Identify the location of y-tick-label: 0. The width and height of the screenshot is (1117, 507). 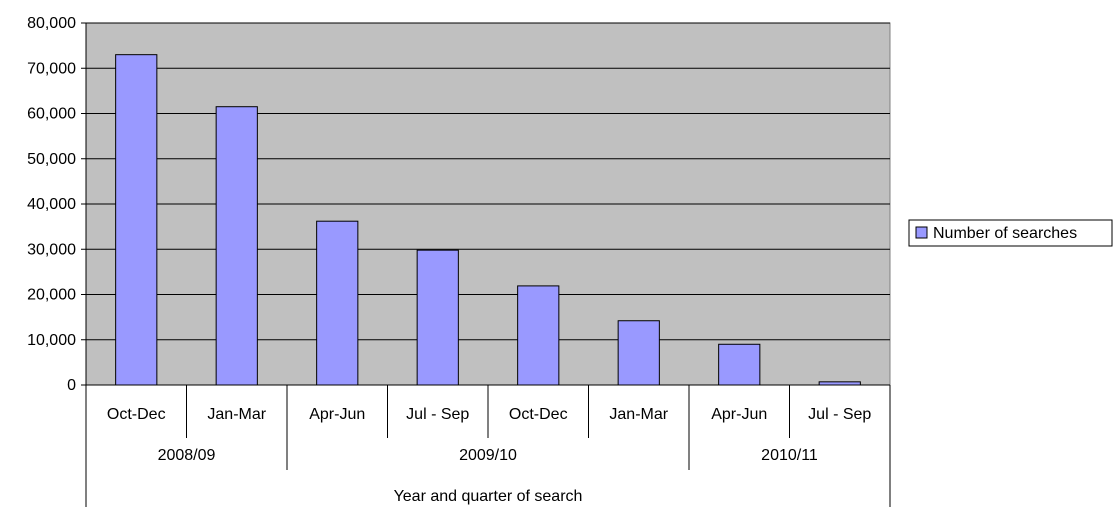
(71, 385).